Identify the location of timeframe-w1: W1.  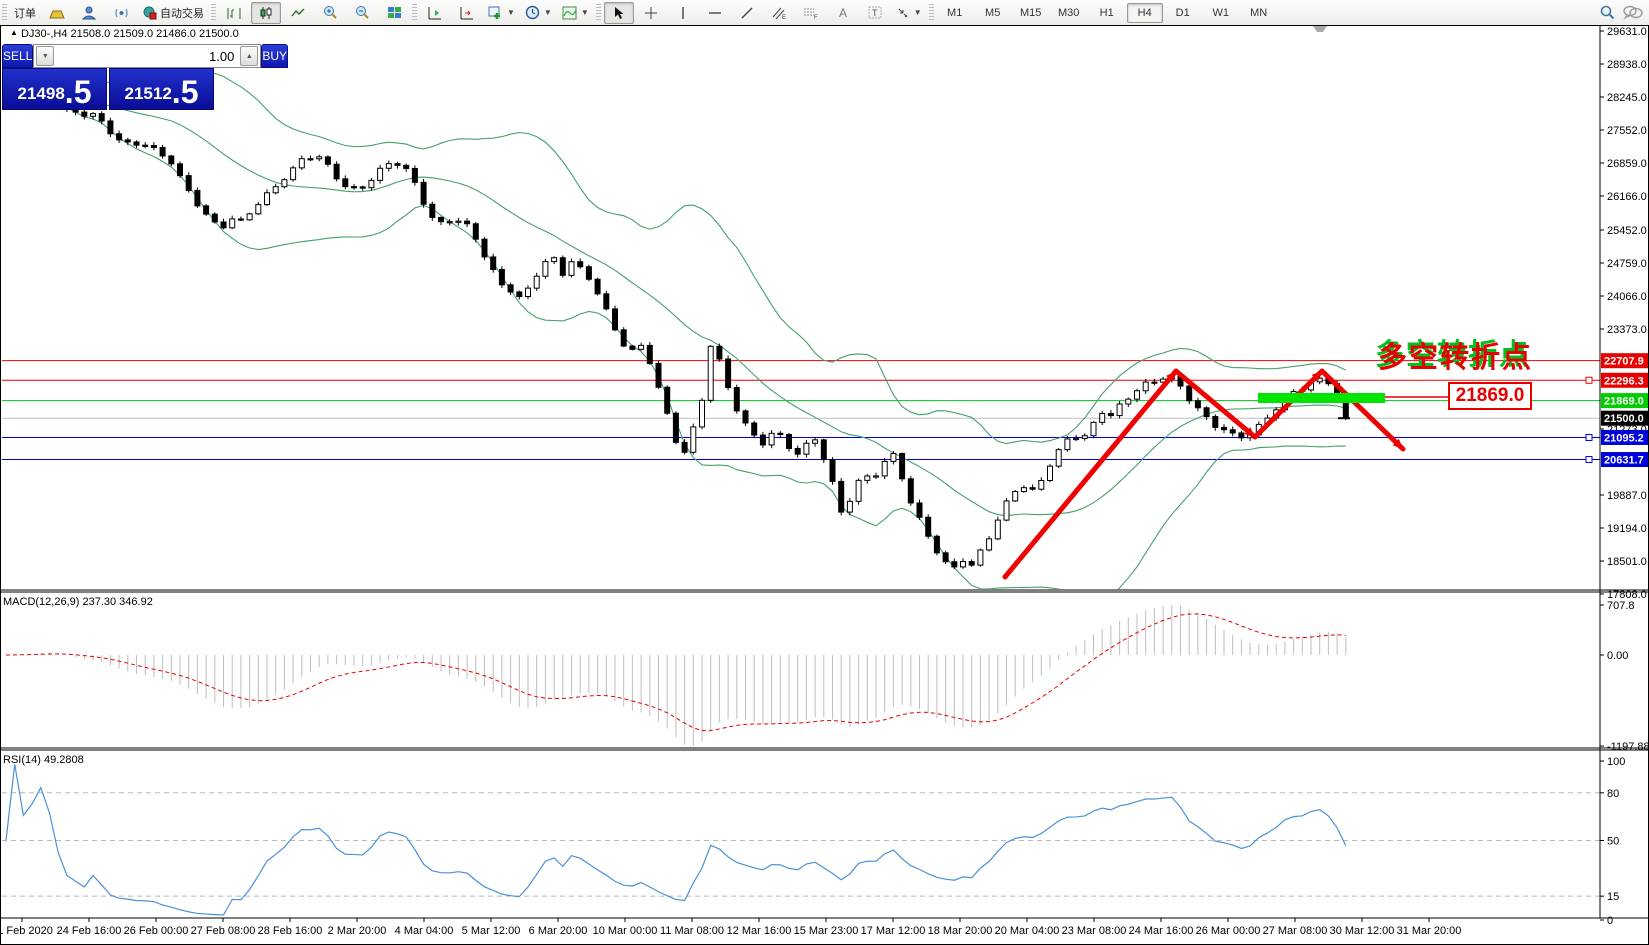
(1220, 12).